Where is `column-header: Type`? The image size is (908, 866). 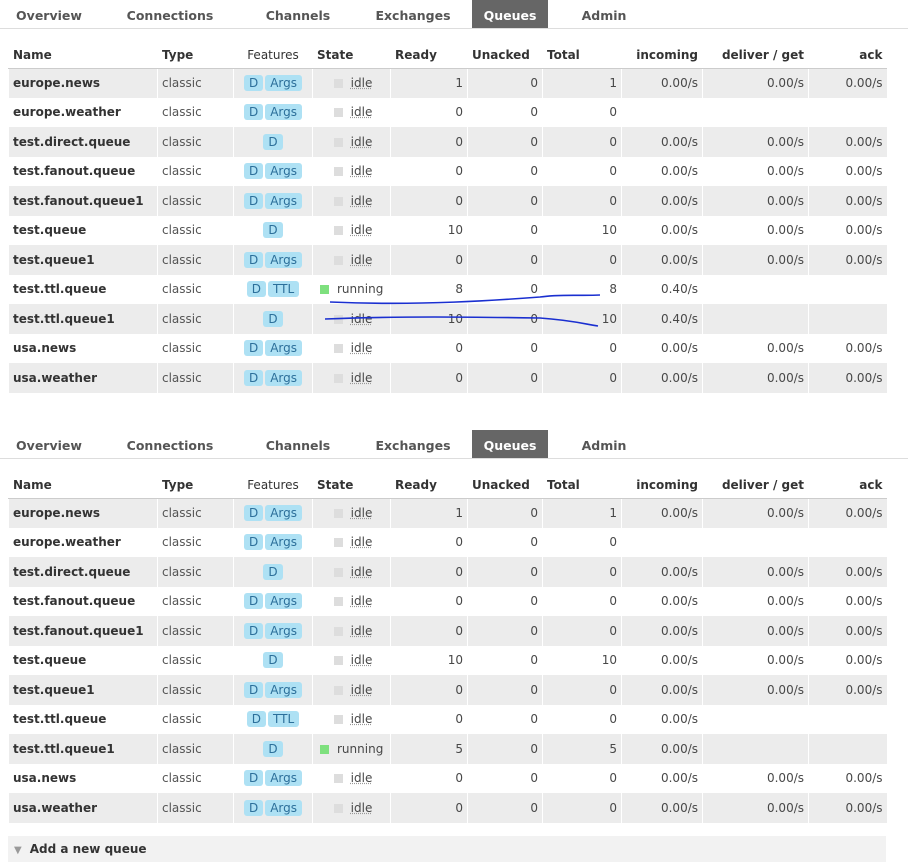
column-header: Type is located at coordinates (195, 485).